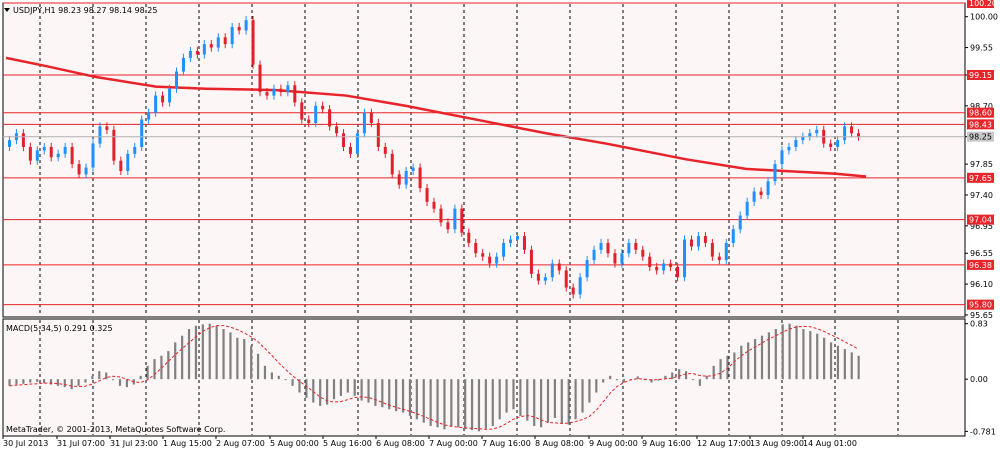 Image resolution: width=1000 pixels, height=455 pixels. I want to click on macd-header: MACD(5,34,5) 0.291 0.325, so click(59, 328).